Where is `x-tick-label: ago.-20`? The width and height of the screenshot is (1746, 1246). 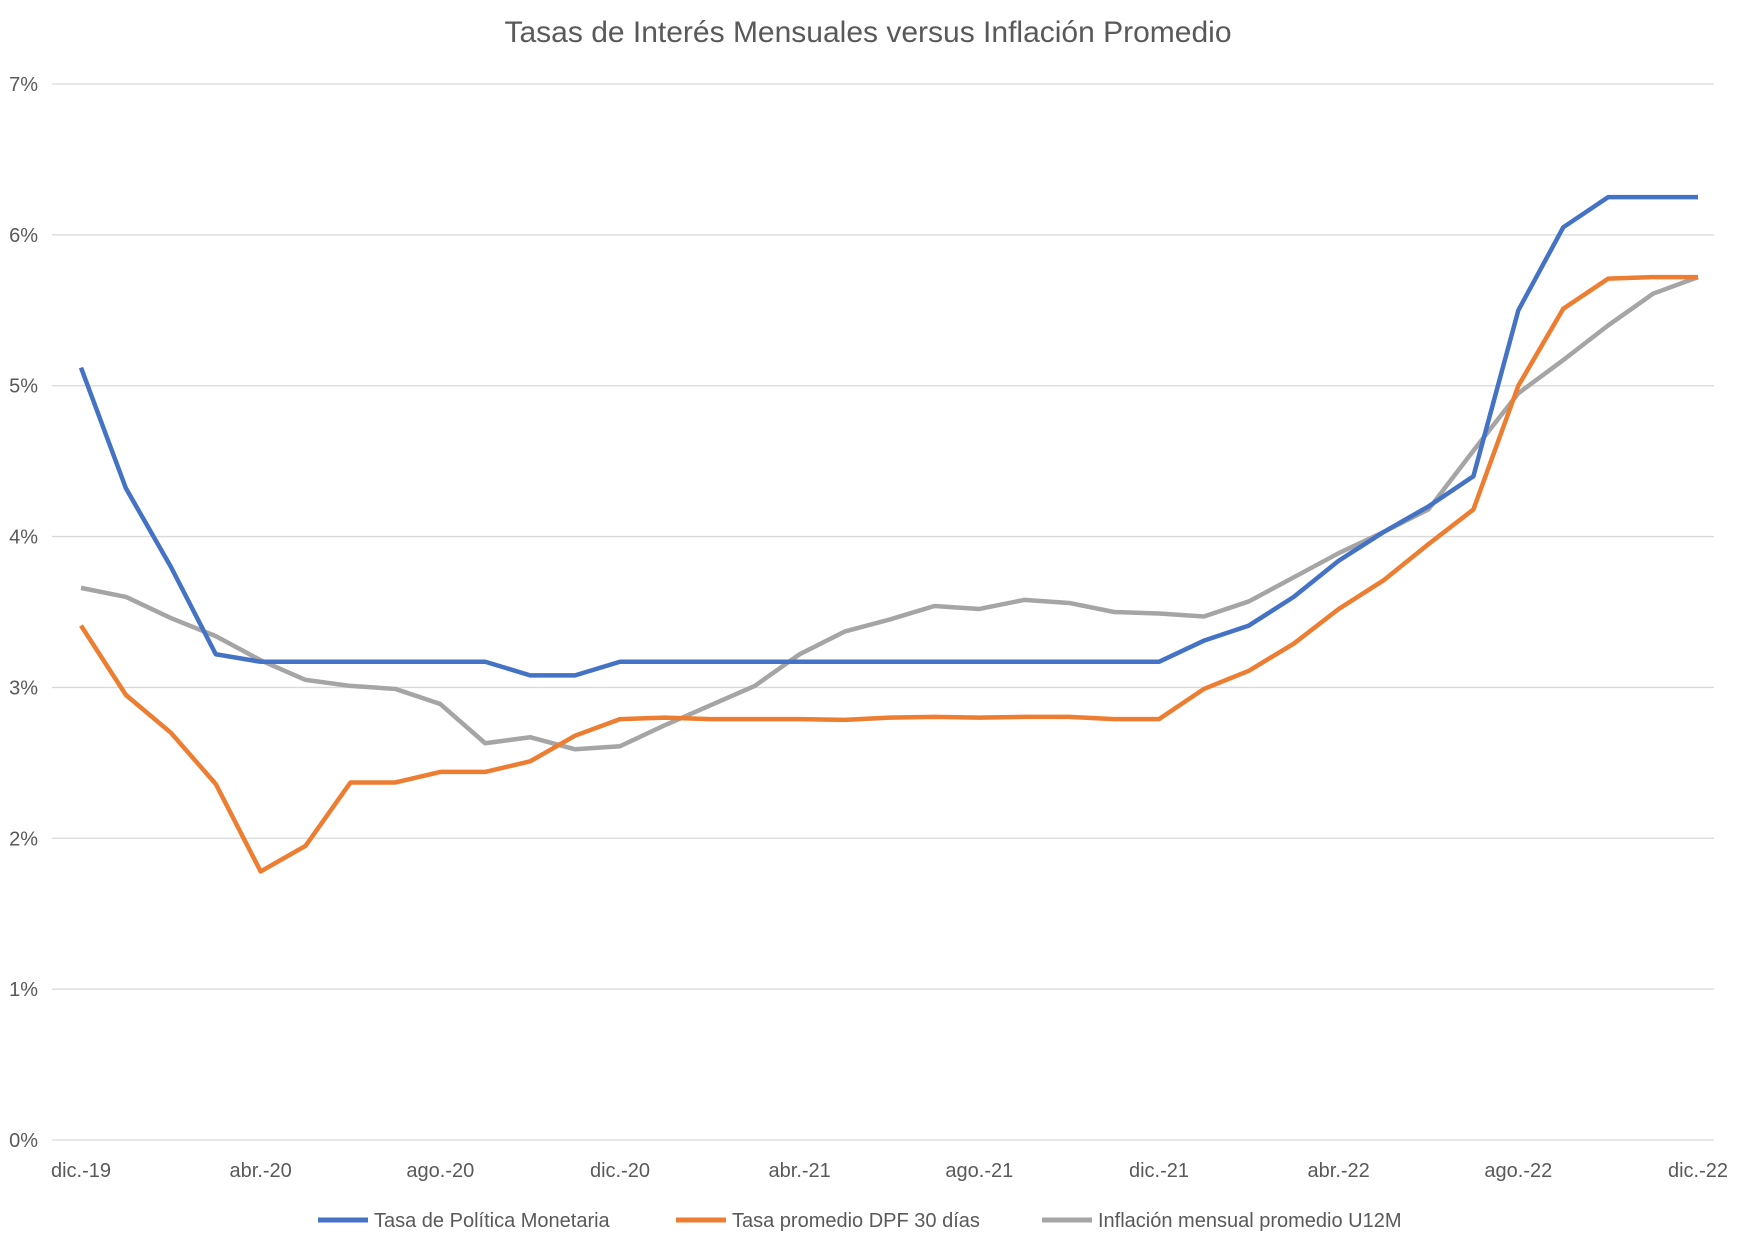
x-tick-label: ago.-20 is located at coordinates (440, 1171).